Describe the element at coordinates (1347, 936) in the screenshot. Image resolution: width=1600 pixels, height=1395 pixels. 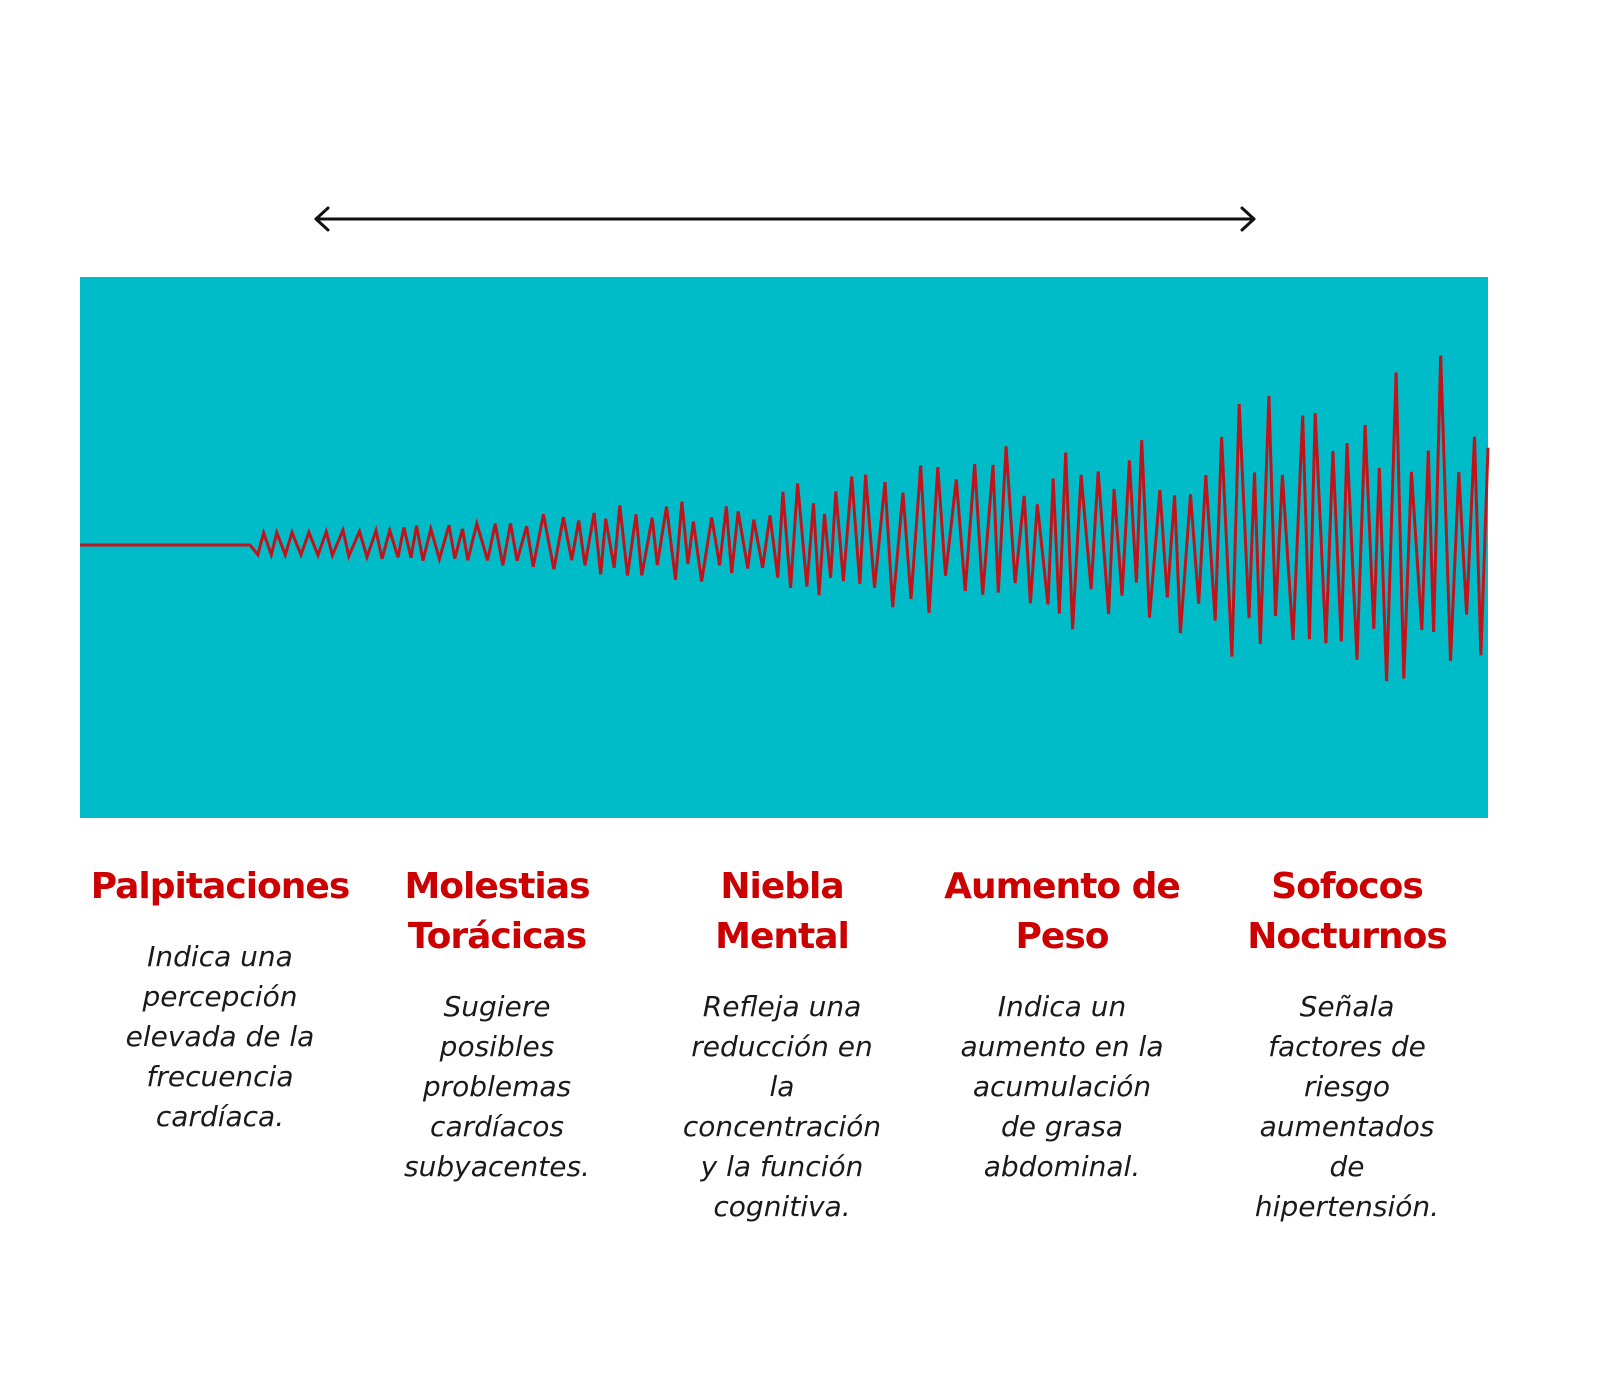
I see `item-title: Nocturnos` at that location.